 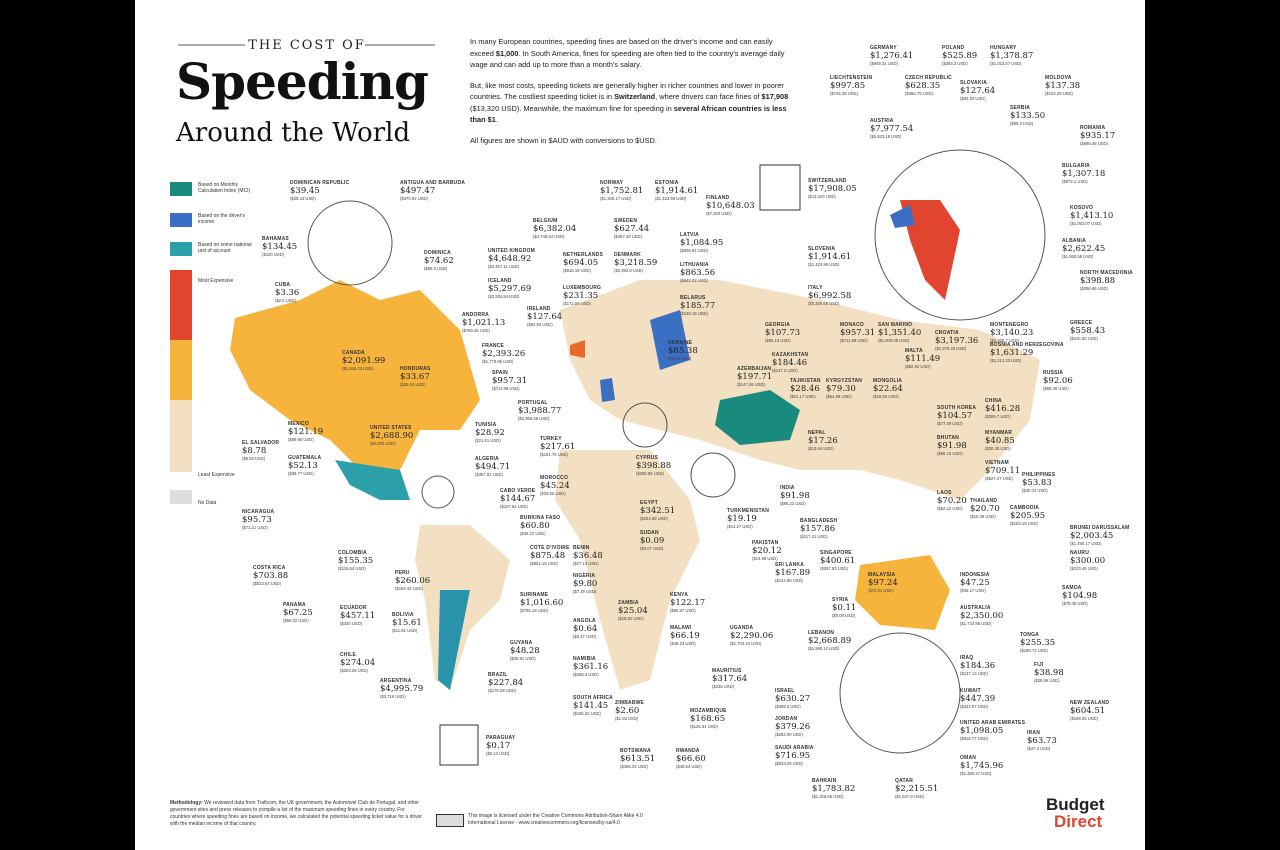 What do you see at coordinates (918, 366) in the screenshot?
I see `fine-usd: ($82.92 USD)` at bounding box center [918, 366].